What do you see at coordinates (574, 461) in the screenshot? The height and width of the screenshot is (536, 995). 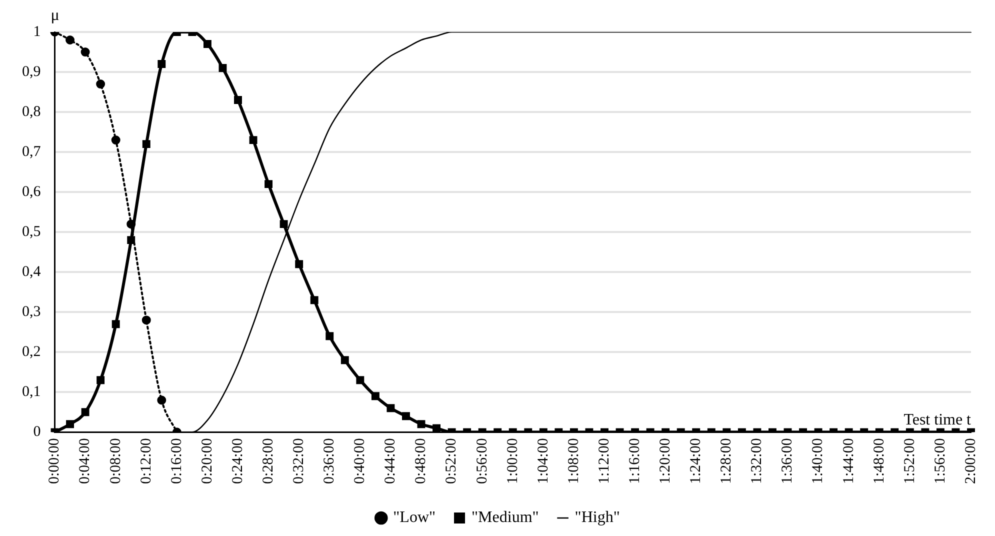 I see `x-tick-label: 1:08:00` at bounding box center [574, 461].